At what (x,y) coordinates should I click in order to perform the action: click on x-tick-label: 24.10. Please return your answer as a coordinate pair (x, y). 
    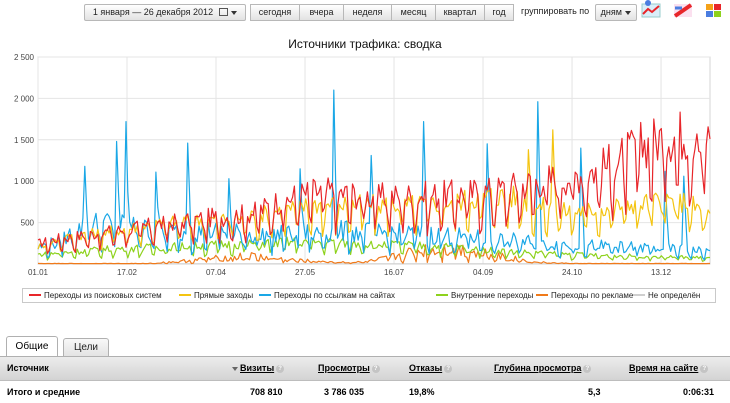
    Looking at the image, I should click on (572, 272).